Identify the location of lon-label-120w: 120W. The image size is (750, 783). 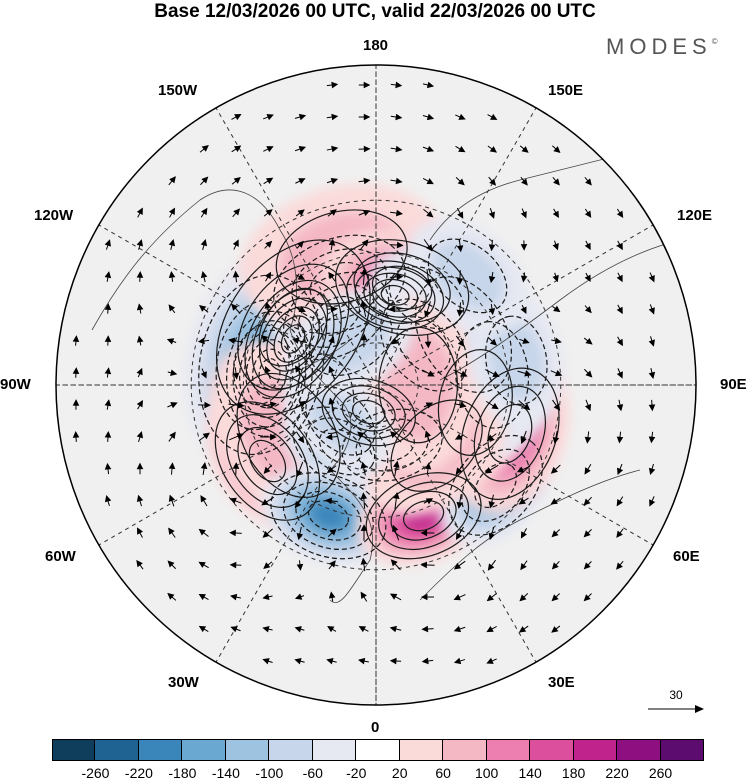
(54, 215).